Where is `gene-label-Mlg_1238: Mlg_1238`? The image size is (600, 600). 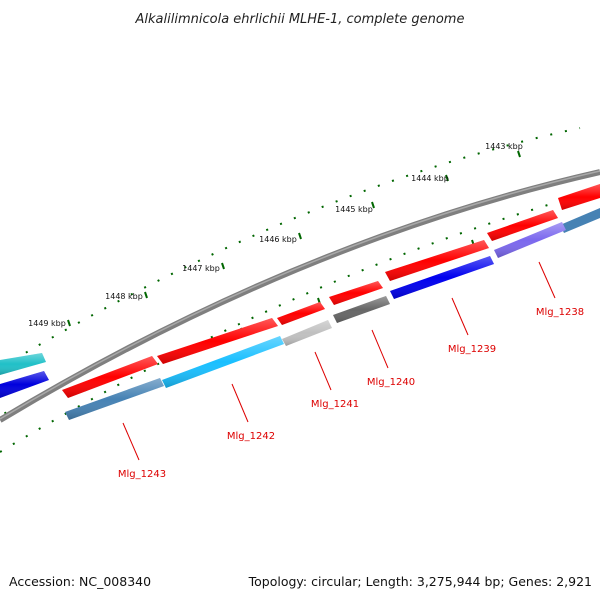
gene-label-Mlg_1238: Mlg_1238 is located at coordinates (560, 312).